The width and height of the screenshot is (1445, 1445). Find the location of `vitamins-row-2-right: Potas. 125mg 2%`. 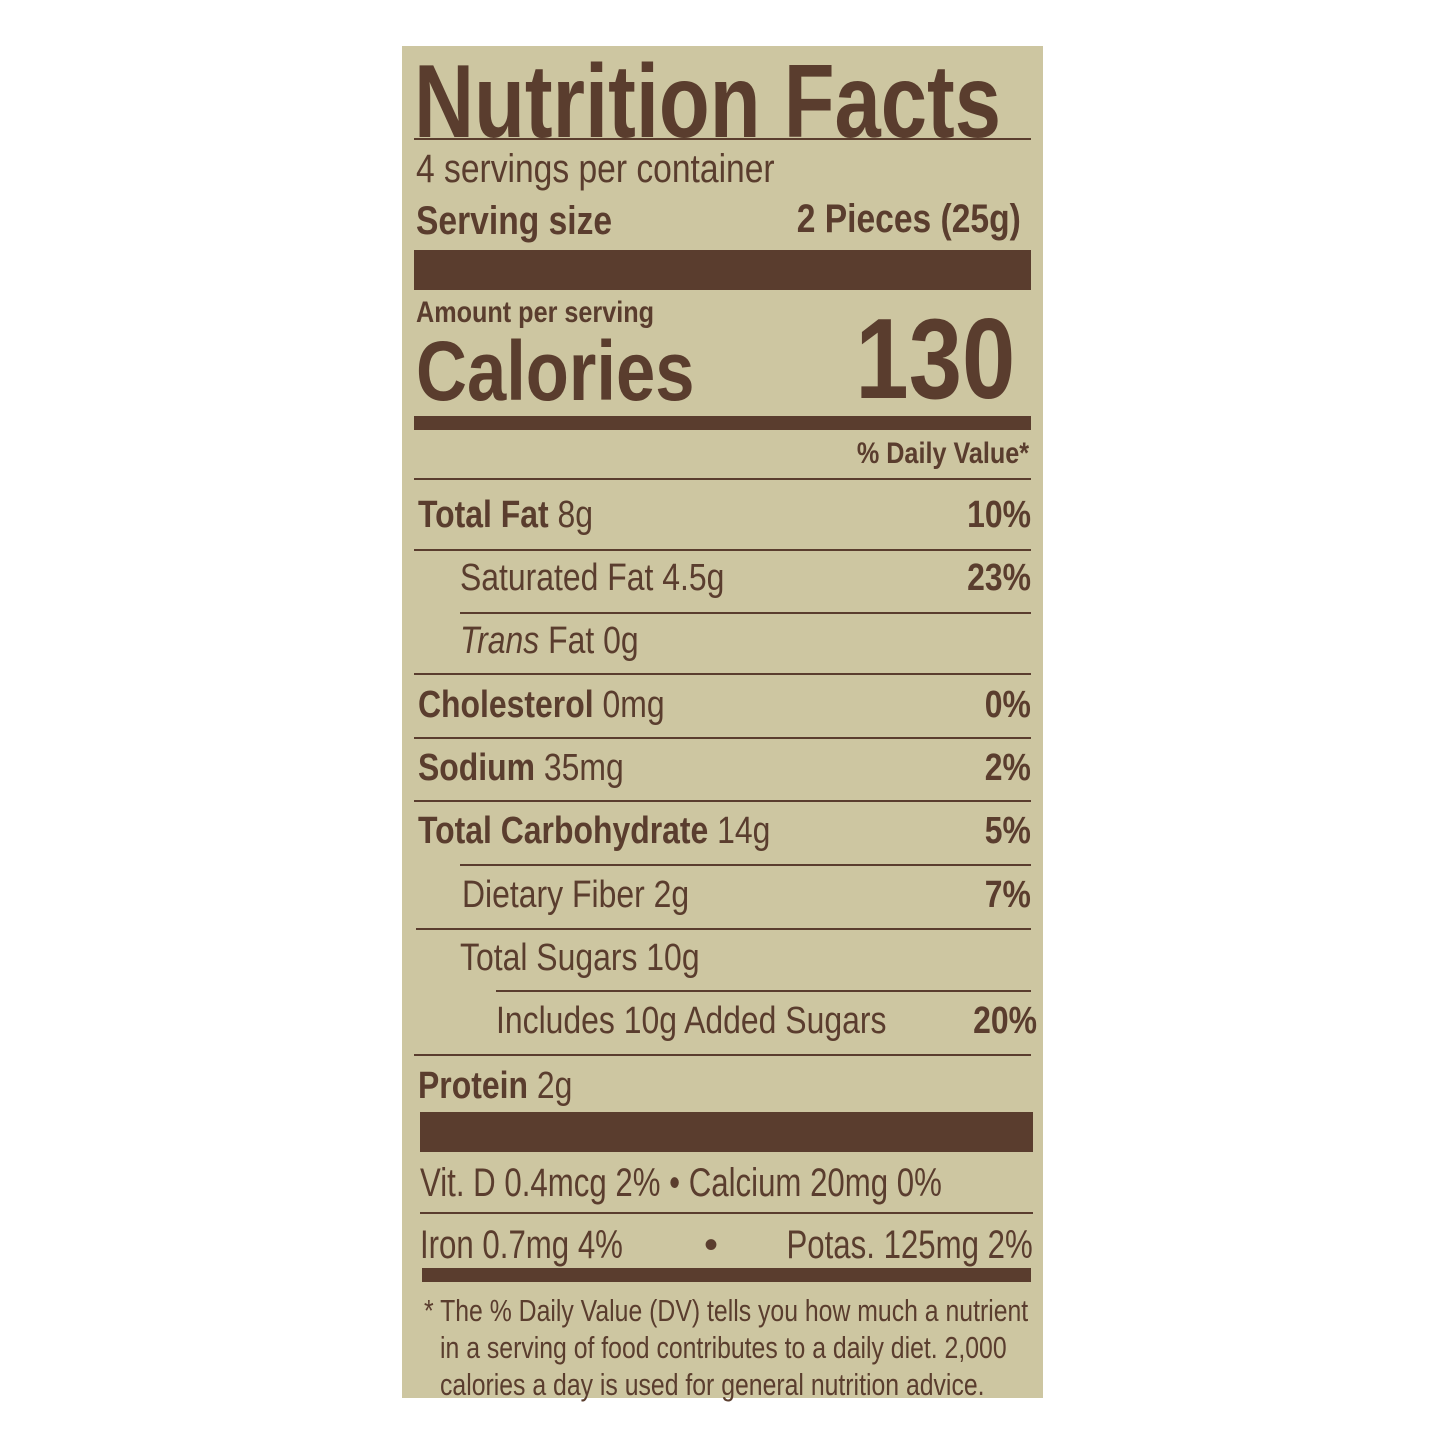

vitamins-row-2-right: Potas. 125mg 2% is located at coordinates (909, 1245).